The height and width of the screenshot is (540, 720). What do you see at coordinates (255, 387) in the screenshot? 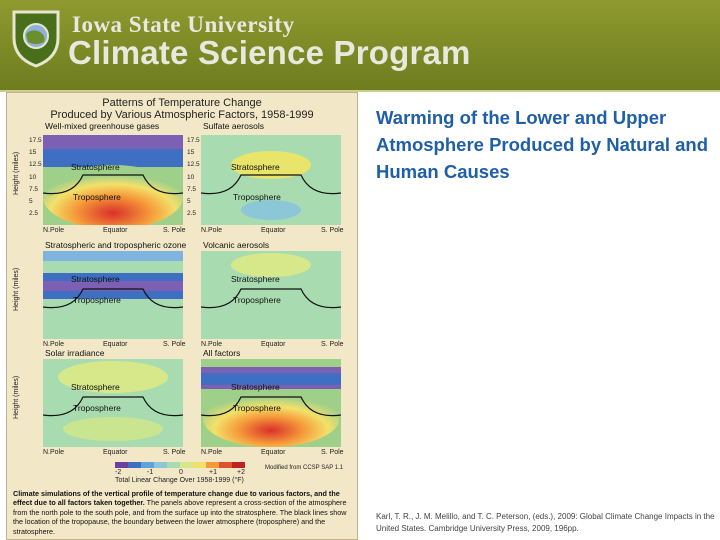
I see `panel-all-strat: Stratosphere` at bounding box center [255, 387].